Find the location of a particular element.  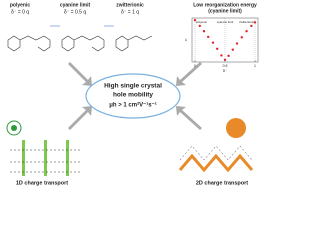

chart-title: Low reorganization energy is located at coordinates (225, 5).